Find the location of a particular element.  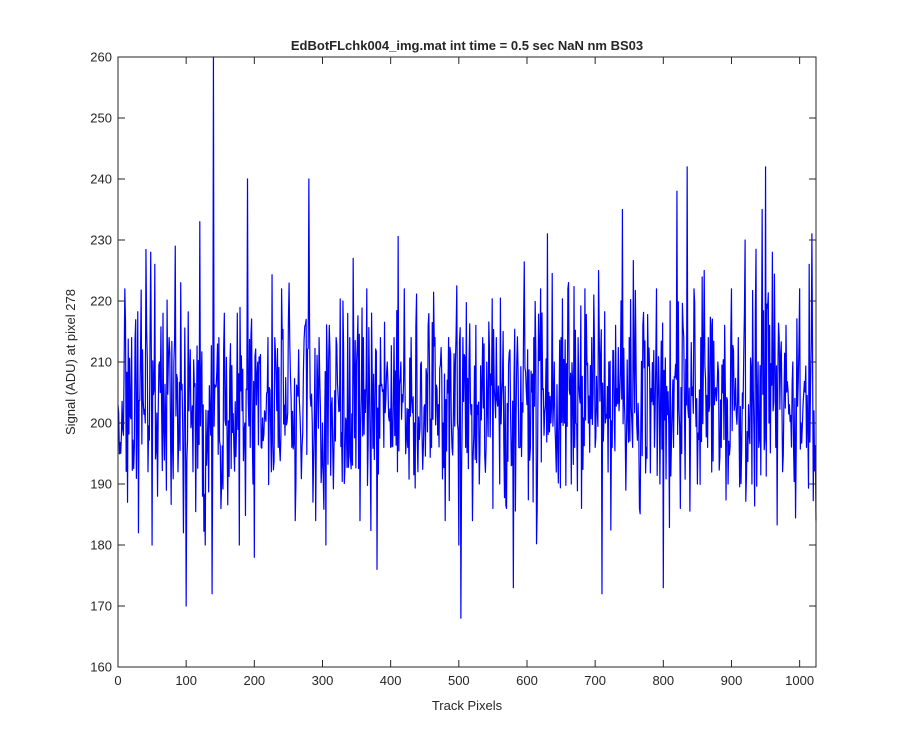

x-tick-label-1000: 1000 is located at coordinates (799, 680).